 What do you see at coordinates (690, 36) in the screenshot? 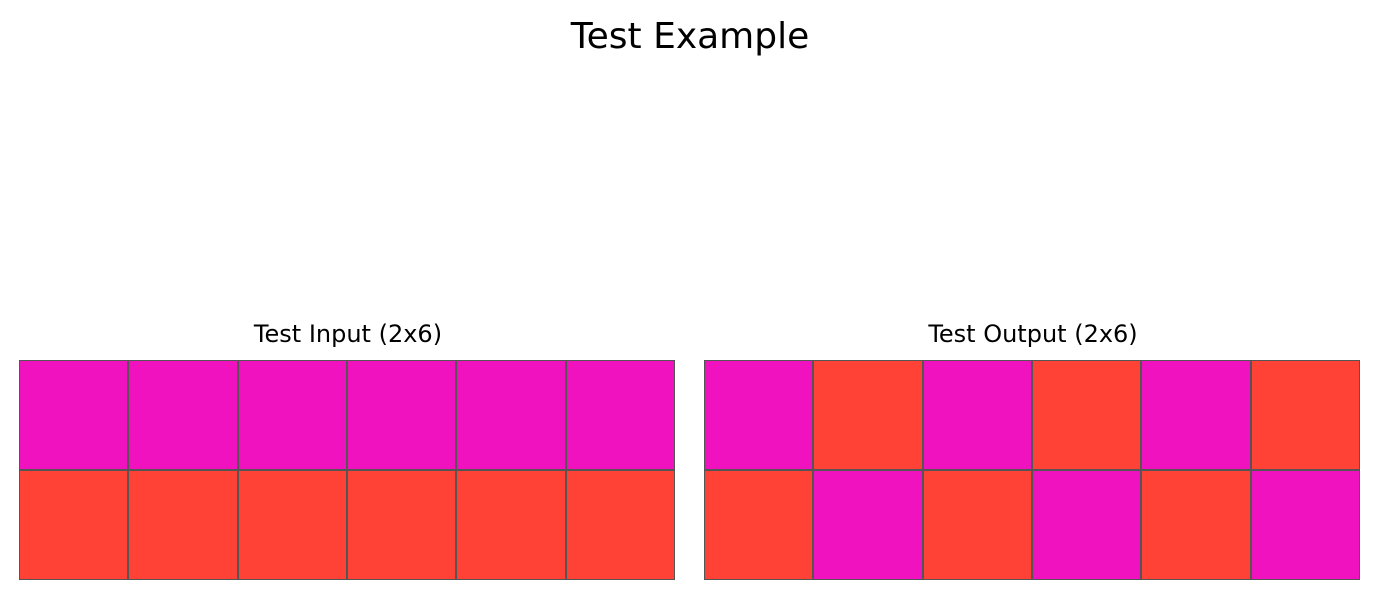
I see `figure-title: Test Example` at bounding box center [690, 36].